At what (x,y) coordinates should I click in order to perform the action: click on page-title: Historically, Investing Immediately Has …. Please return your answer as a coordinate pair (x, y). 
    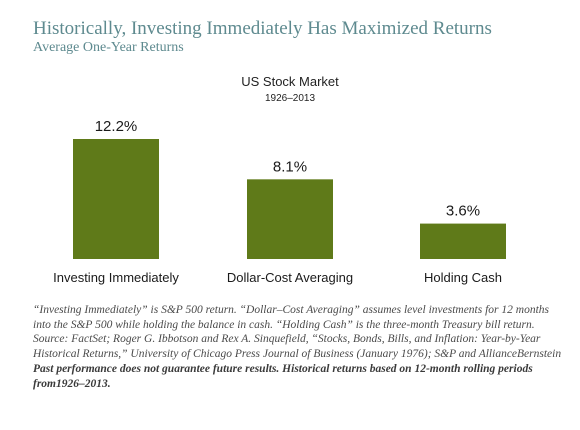
    Looking at the image, I should click on (262, 28).